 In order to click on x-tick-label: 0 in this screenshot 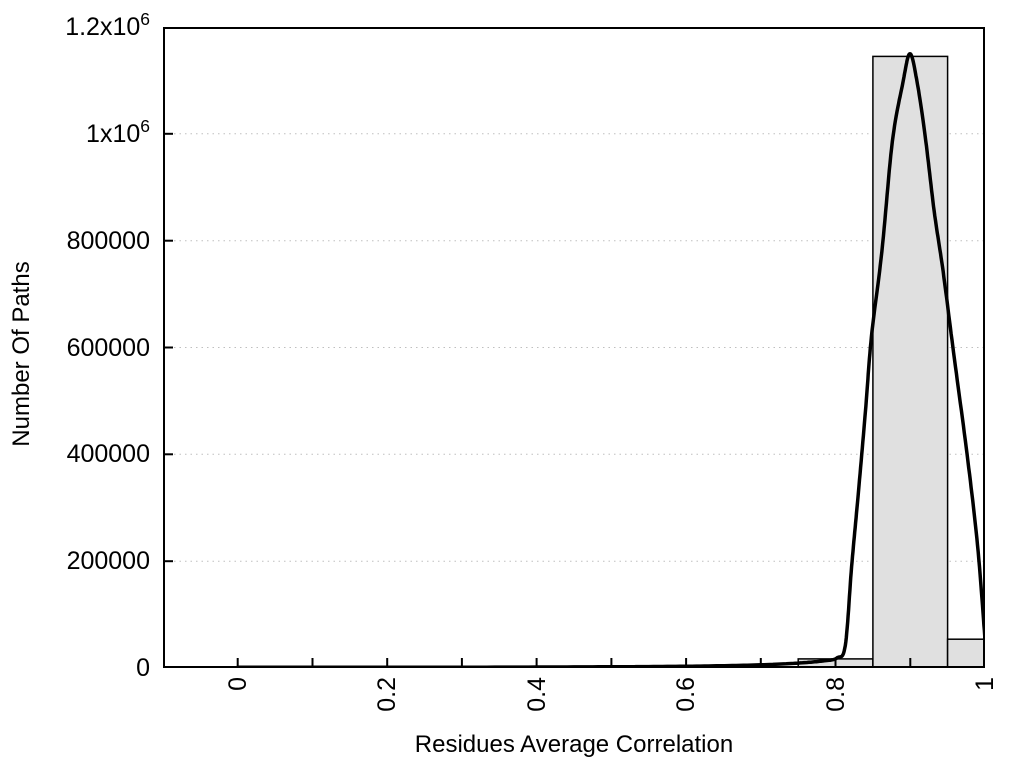, I will do `click(237, 684)`.